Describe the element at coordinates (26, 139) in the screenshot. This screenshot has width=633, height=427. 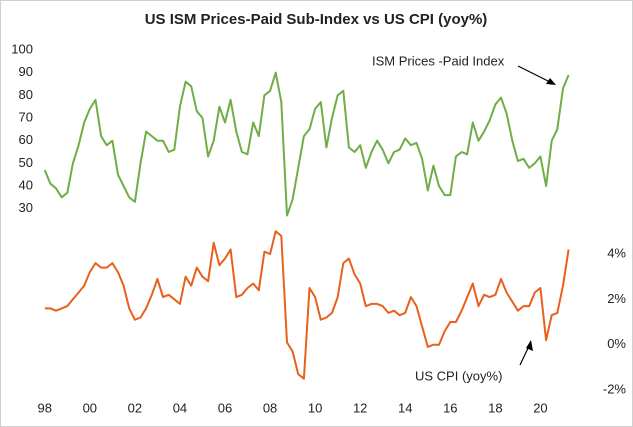
I see `y-tick-label: 60` at that location.